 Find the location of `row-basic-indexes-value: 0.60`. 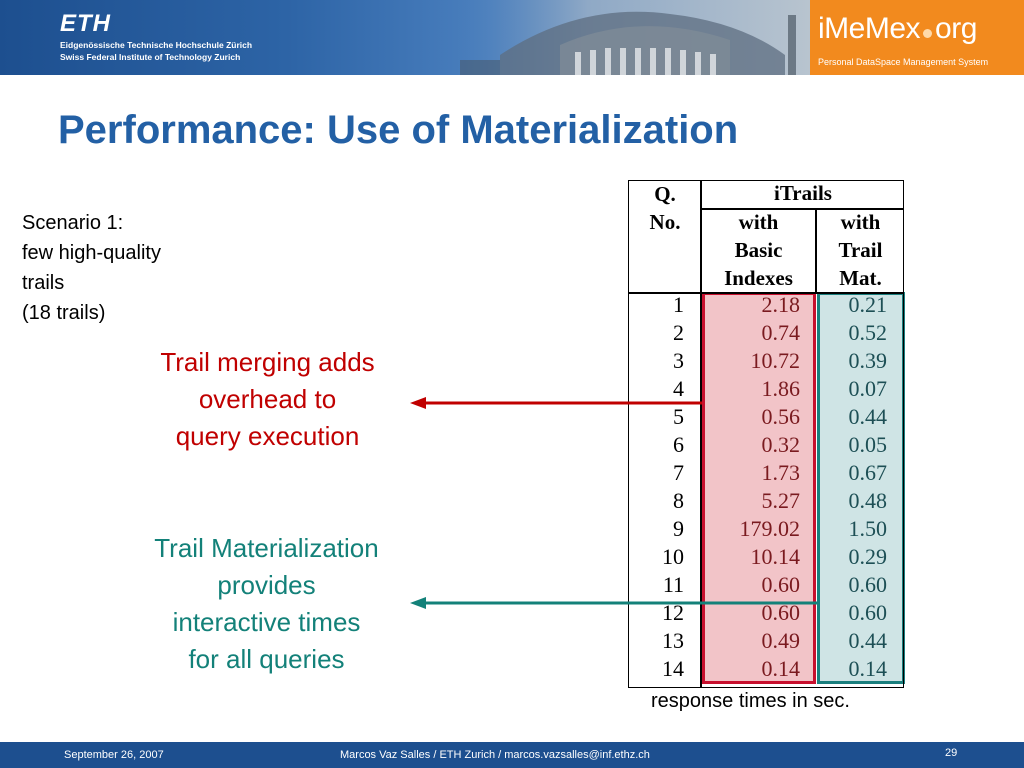

row-basic-indexes-value: 0.60 is located at coordinates (781, 584).